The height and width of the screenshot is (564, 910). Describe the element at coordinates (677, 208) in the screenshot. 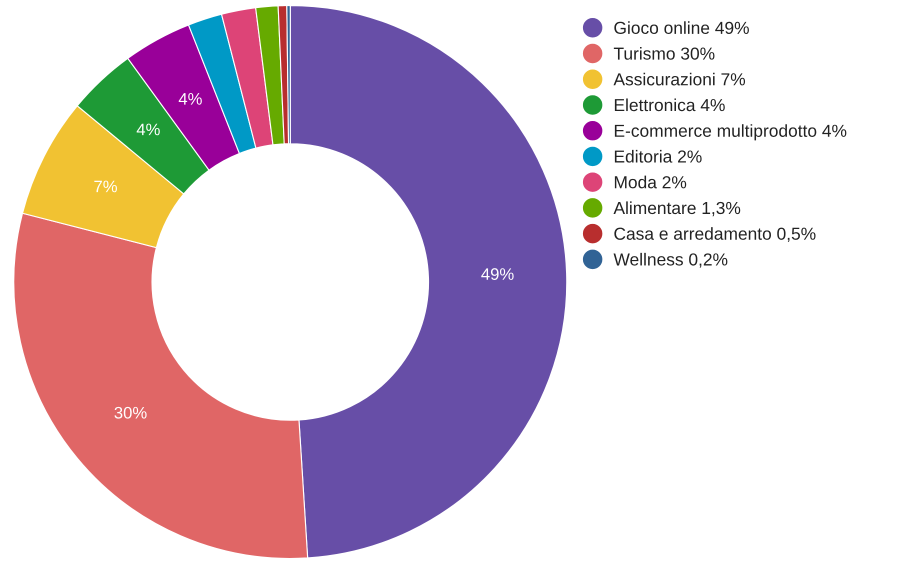

I see `legend-label: Alimentare 1,3%` at that location.